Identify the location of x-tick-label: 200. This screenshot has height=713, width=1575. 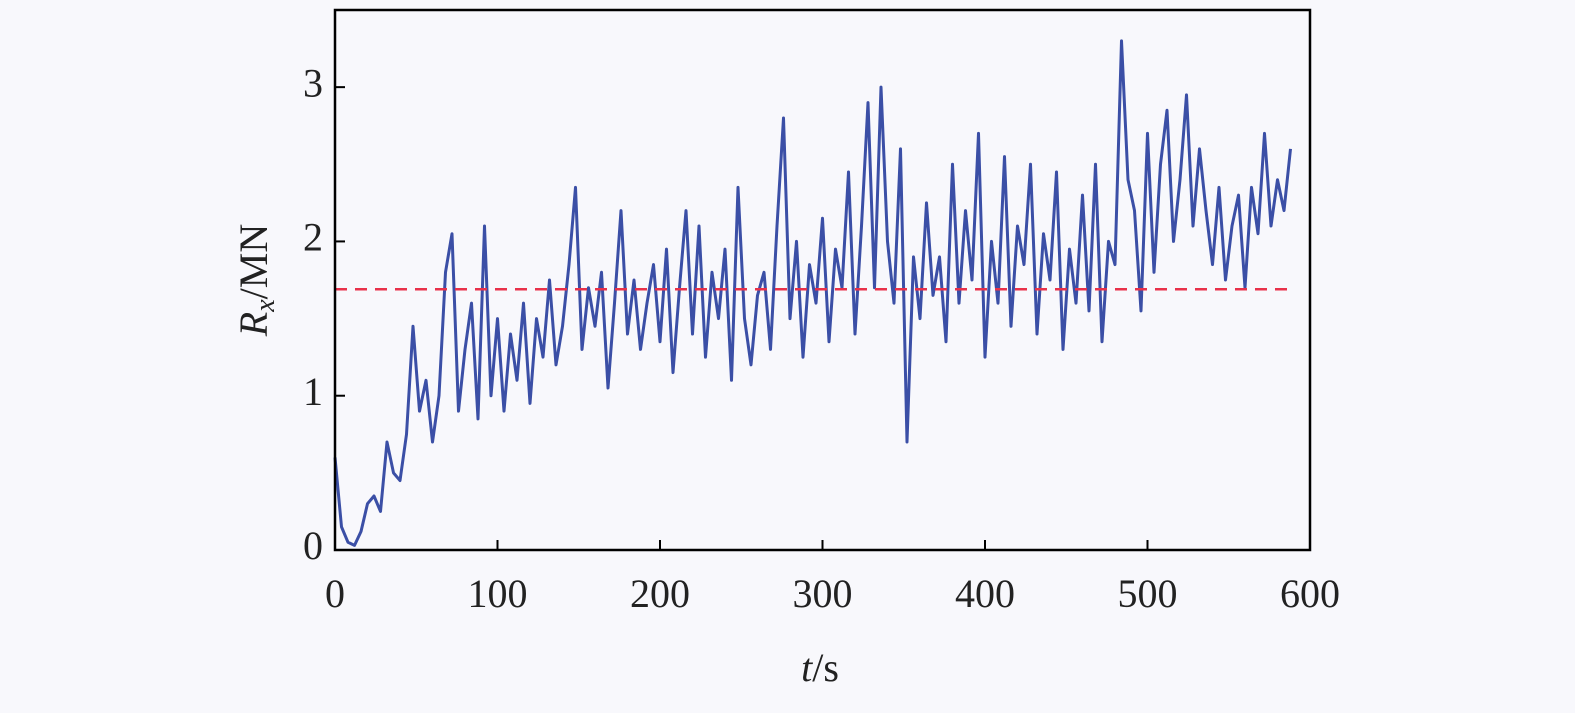
(660, 593).